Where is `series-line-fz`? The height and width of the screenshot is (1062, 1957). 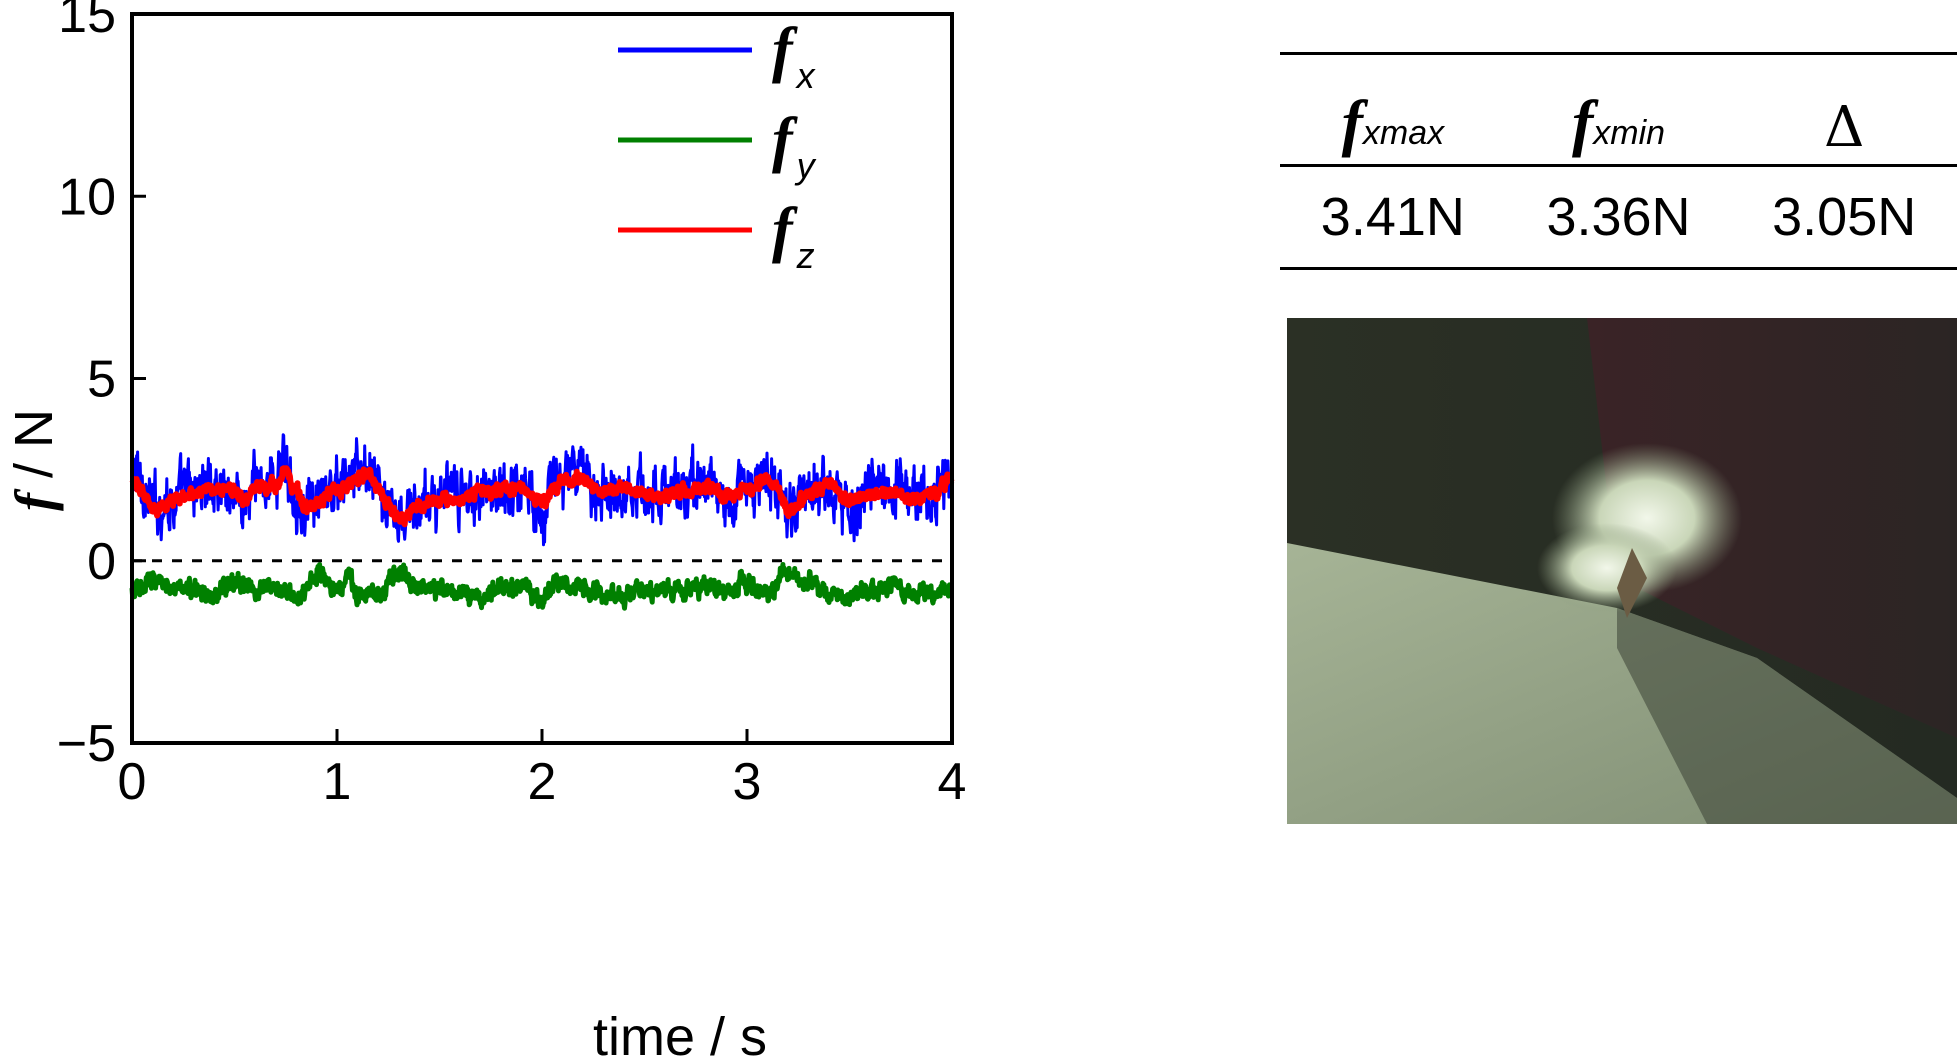 series-line-fz is located at coordinates (542, 496).